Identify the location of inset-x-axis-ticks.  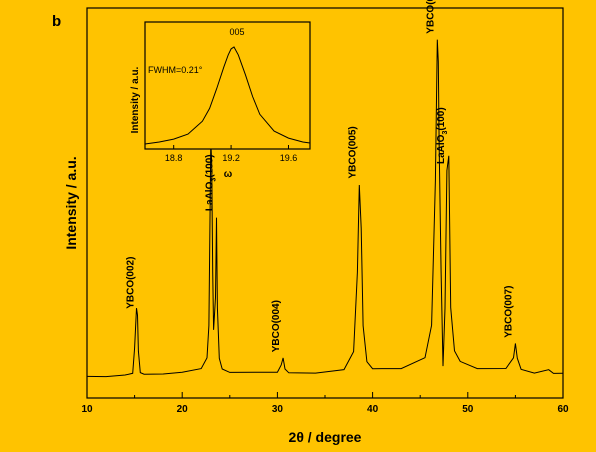
(231, 147).